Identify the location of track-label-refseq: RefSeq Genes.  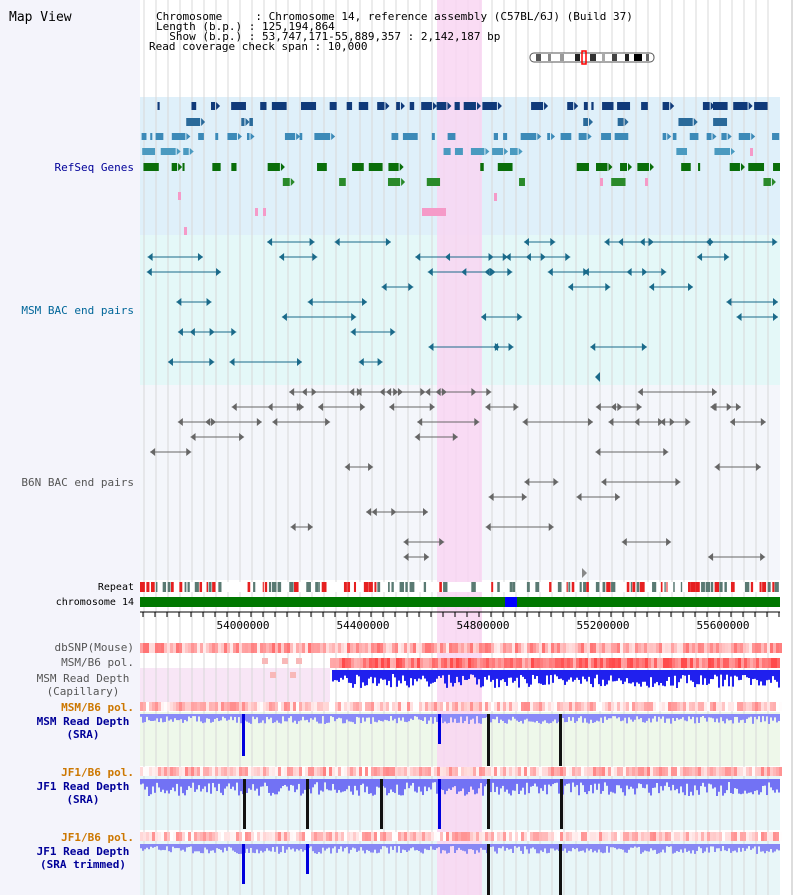
(94, 167).